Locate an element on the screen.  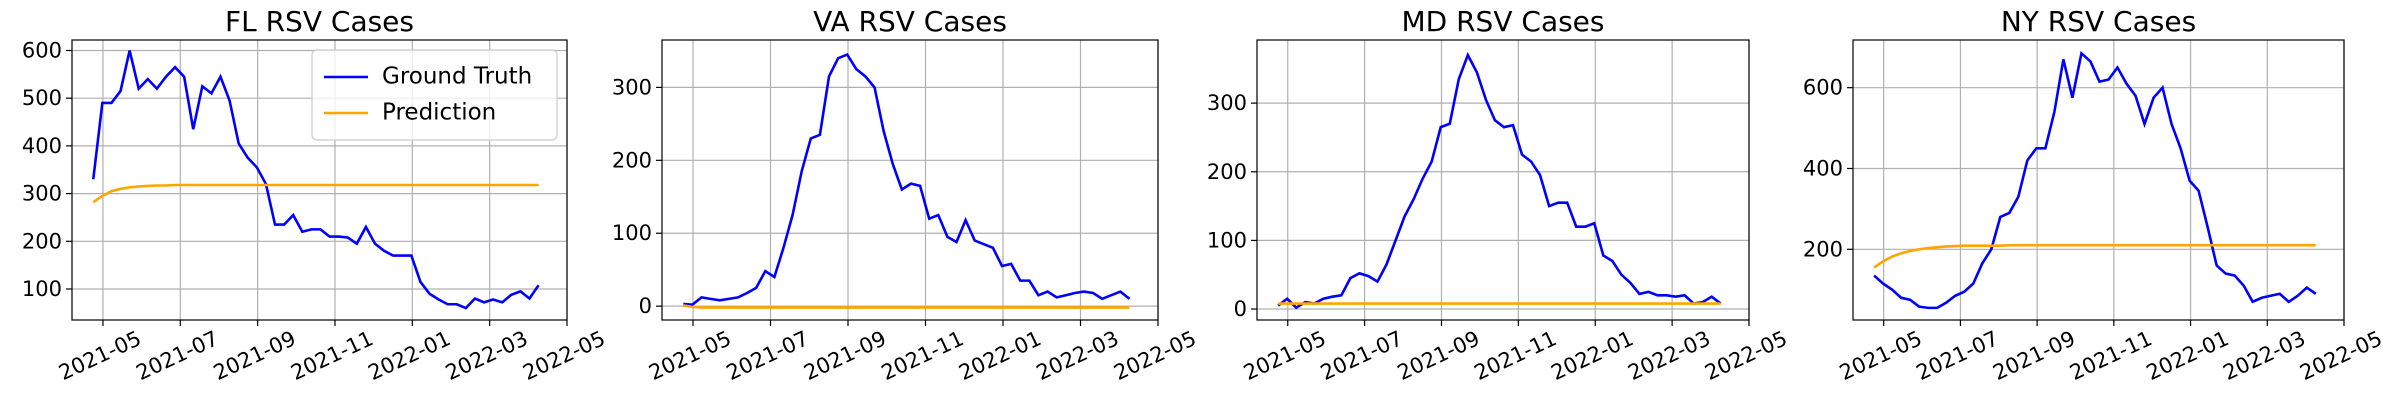
y-tick-label: 500 is located at coordinates (42, 98).